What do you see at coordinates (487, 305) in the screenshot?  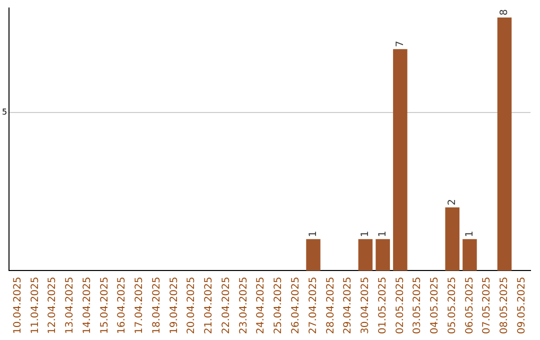 I see `x-tick-label: 07.05.2025` at bounding box center [487, 305].